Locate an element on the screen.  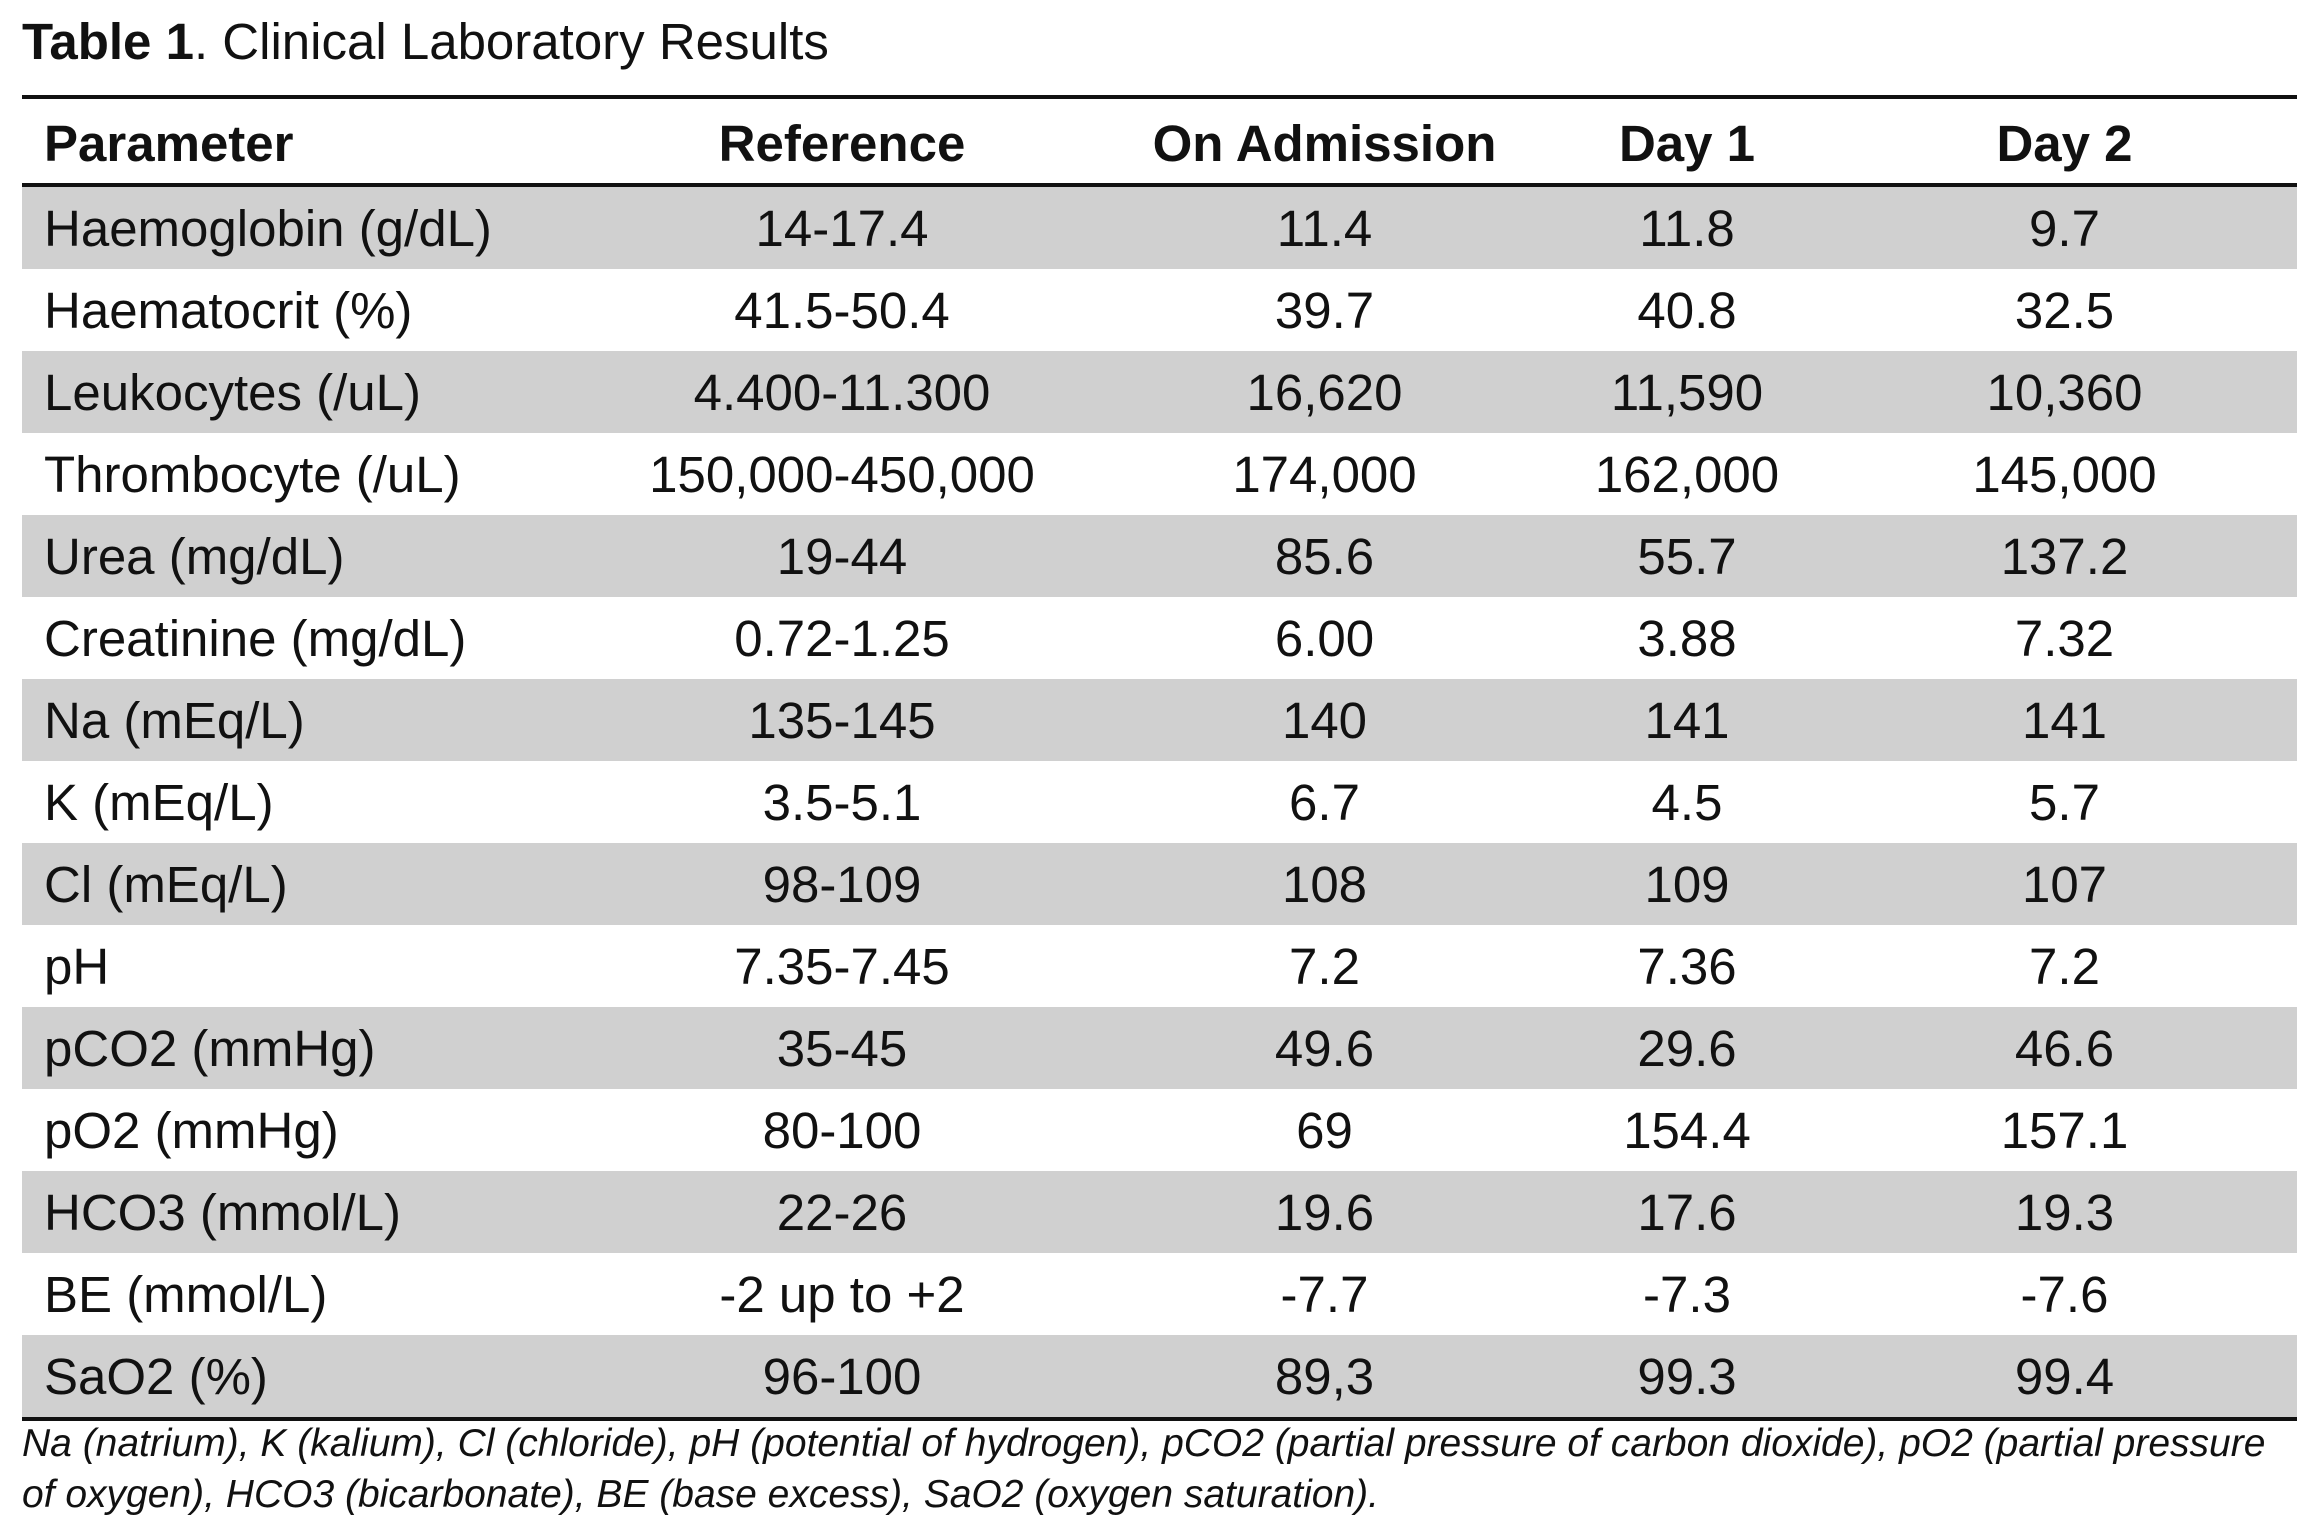
table-row: HCO3 (mmol/L) 22-26 19.6 17.6 19.3 is located at coordinates (1159, 1212).